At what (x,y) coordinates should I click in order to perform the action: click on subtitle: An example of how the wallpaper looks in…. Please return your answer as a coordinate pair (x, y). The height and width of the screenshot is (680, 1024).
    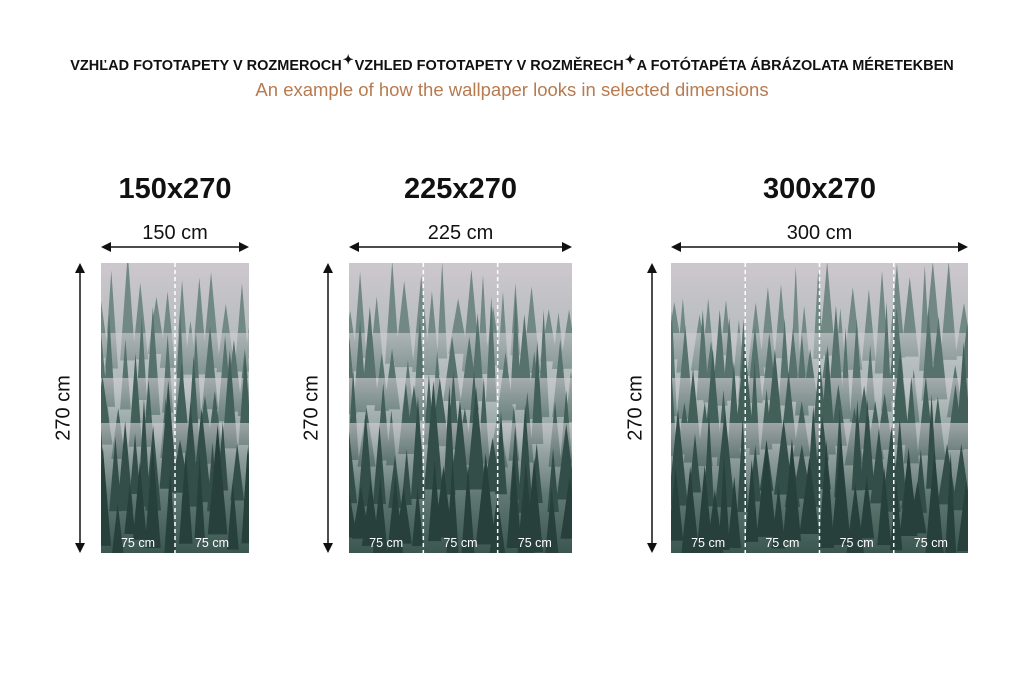
    Looking at the image, I should click on (512, 89).